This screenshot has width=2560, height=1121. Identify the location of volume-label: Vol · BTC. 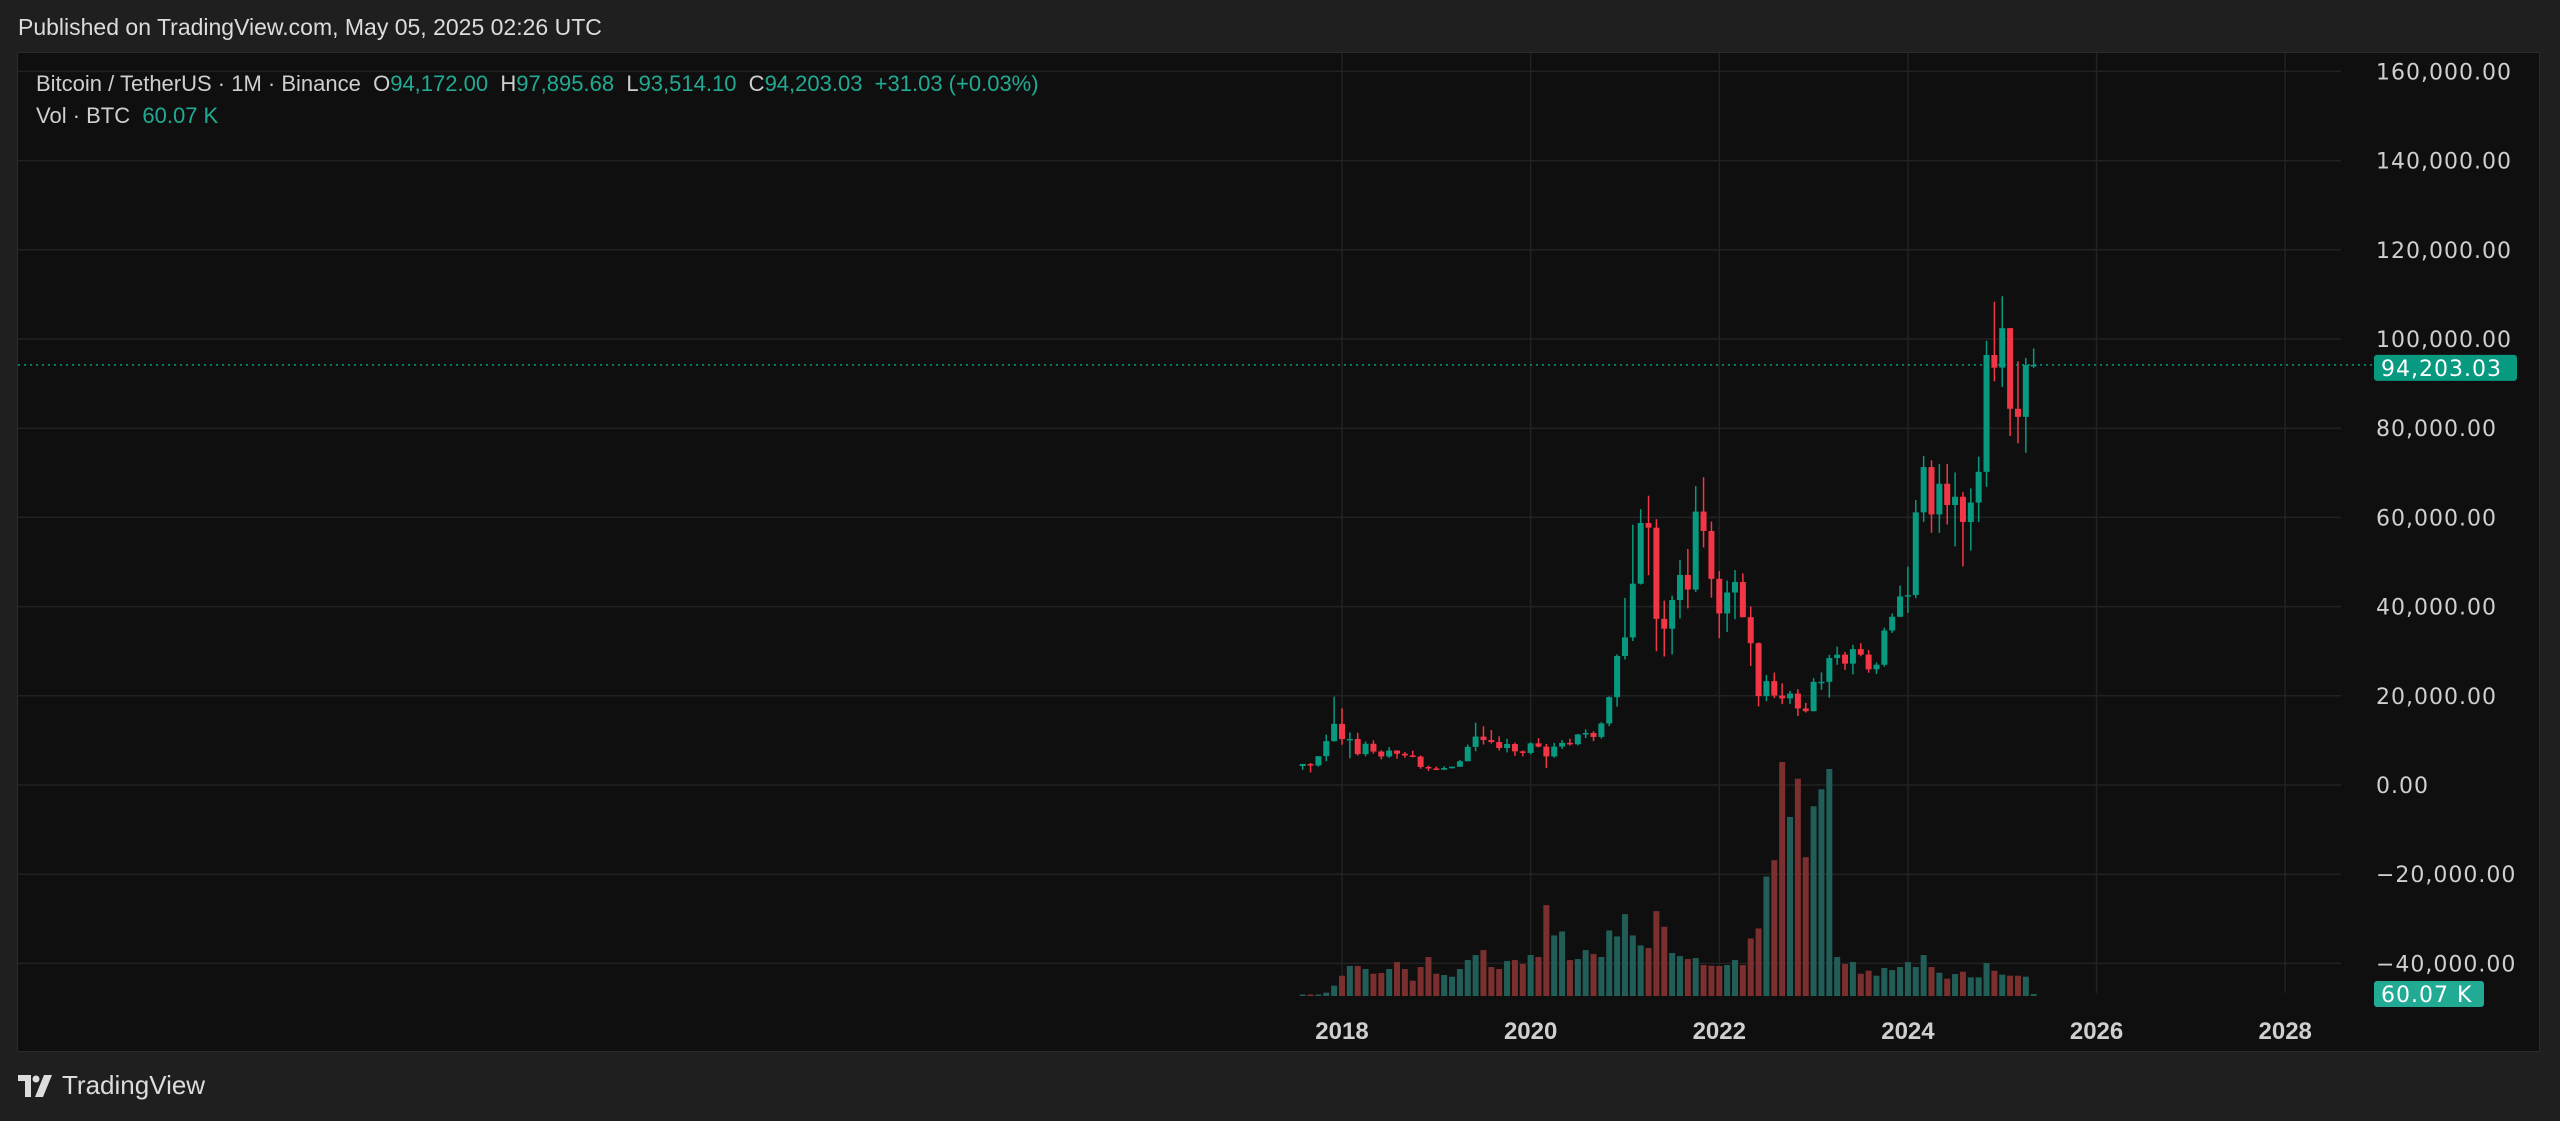
(83, 115).